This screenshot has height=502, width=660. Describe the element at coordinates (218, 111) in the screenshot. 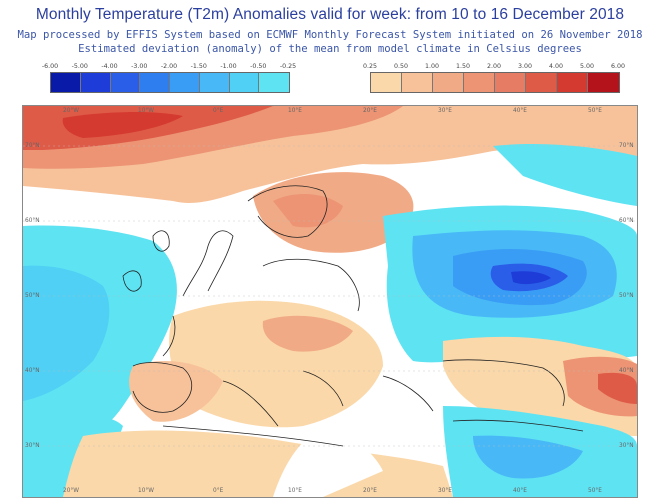

I see `lon-label-top: 0°E` at that location.